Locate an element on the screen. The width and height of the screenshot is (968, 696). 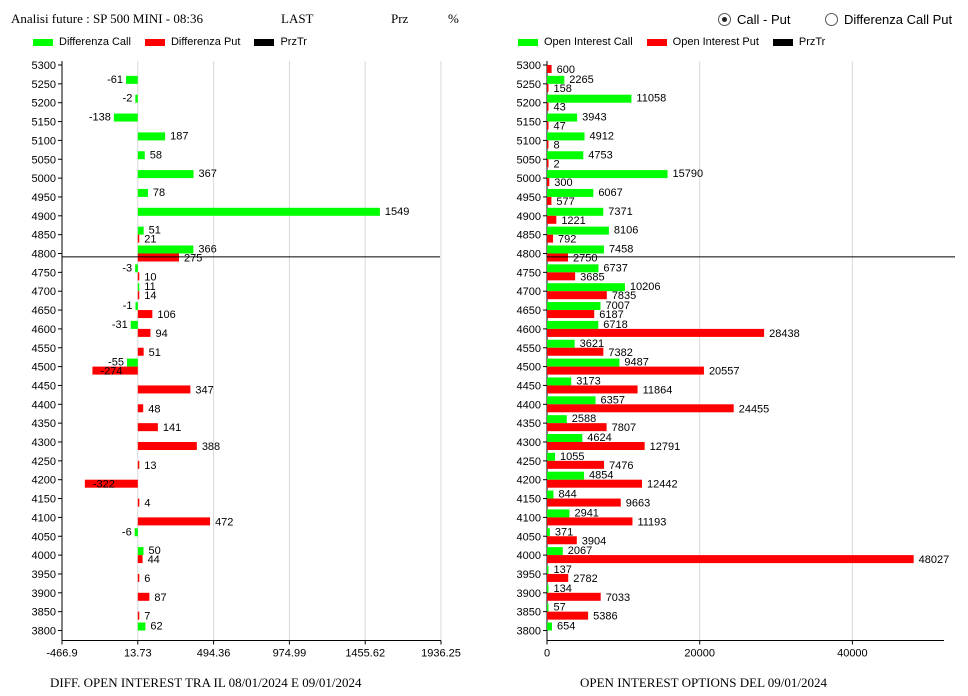
call-value-label: 3621 is located at coordinates (592, 344).